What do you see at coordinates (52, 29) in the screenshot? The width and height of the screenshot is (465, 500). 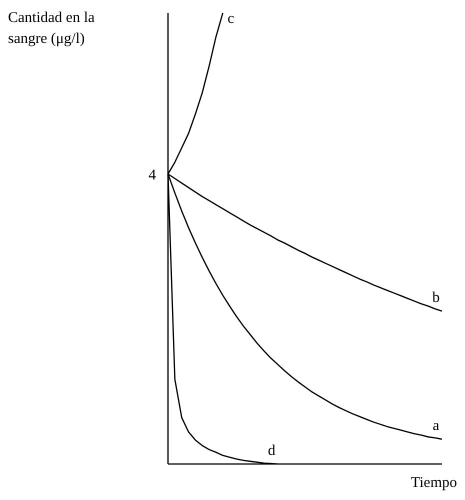 I see `y-axis-title: Cantidad en la sangre (μg/l)` at bounding box center [52, 29].